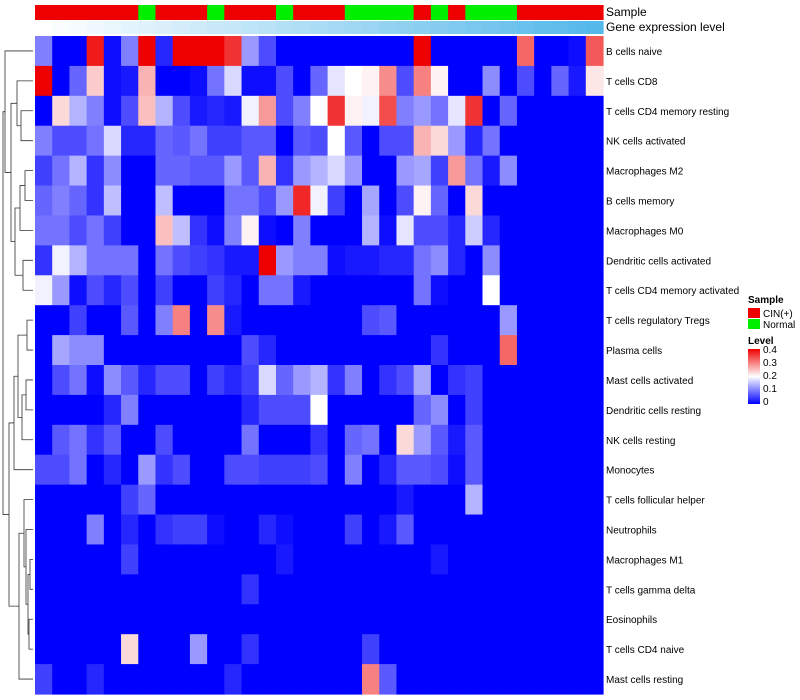  What do you see at coordinates (770, 350) in the screenshot?
I see `legend-level-tick-0: 0.4` at bounding box center [770, 350].